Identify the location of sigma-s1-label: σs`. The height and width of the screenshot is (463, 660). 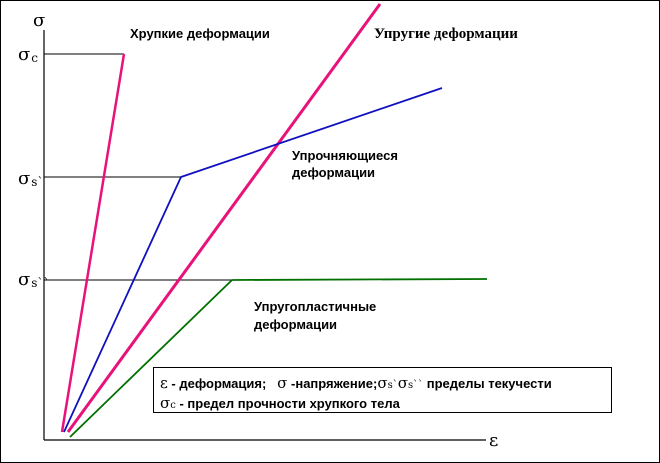
(30, 178).